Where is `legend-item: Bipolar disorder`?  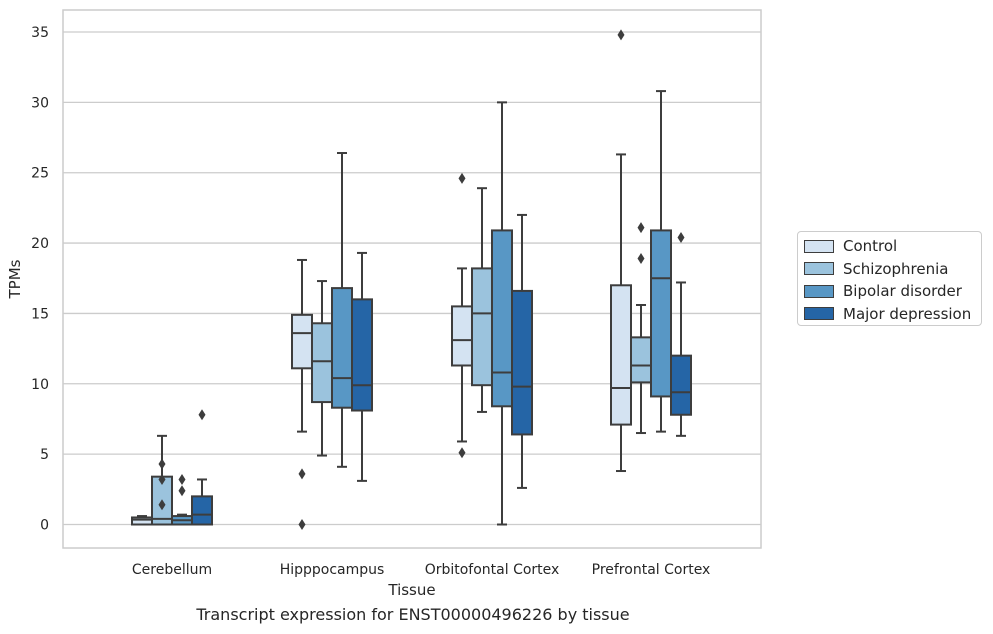 legend-item: Bipolar disorder is located at coordinates (892, 291).